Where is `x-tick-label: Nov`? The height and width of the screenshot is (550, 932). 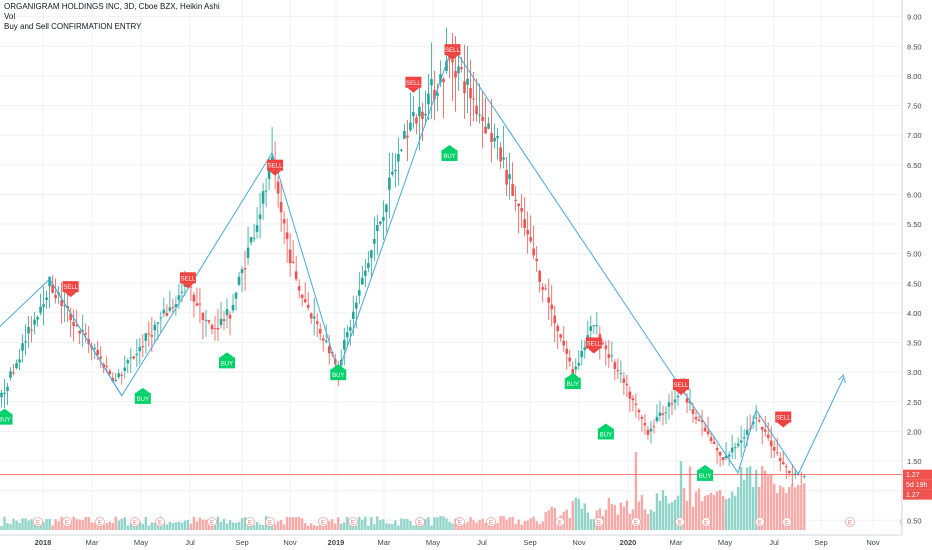 x-tick-label: Nov is located at coordinates (579, 542).